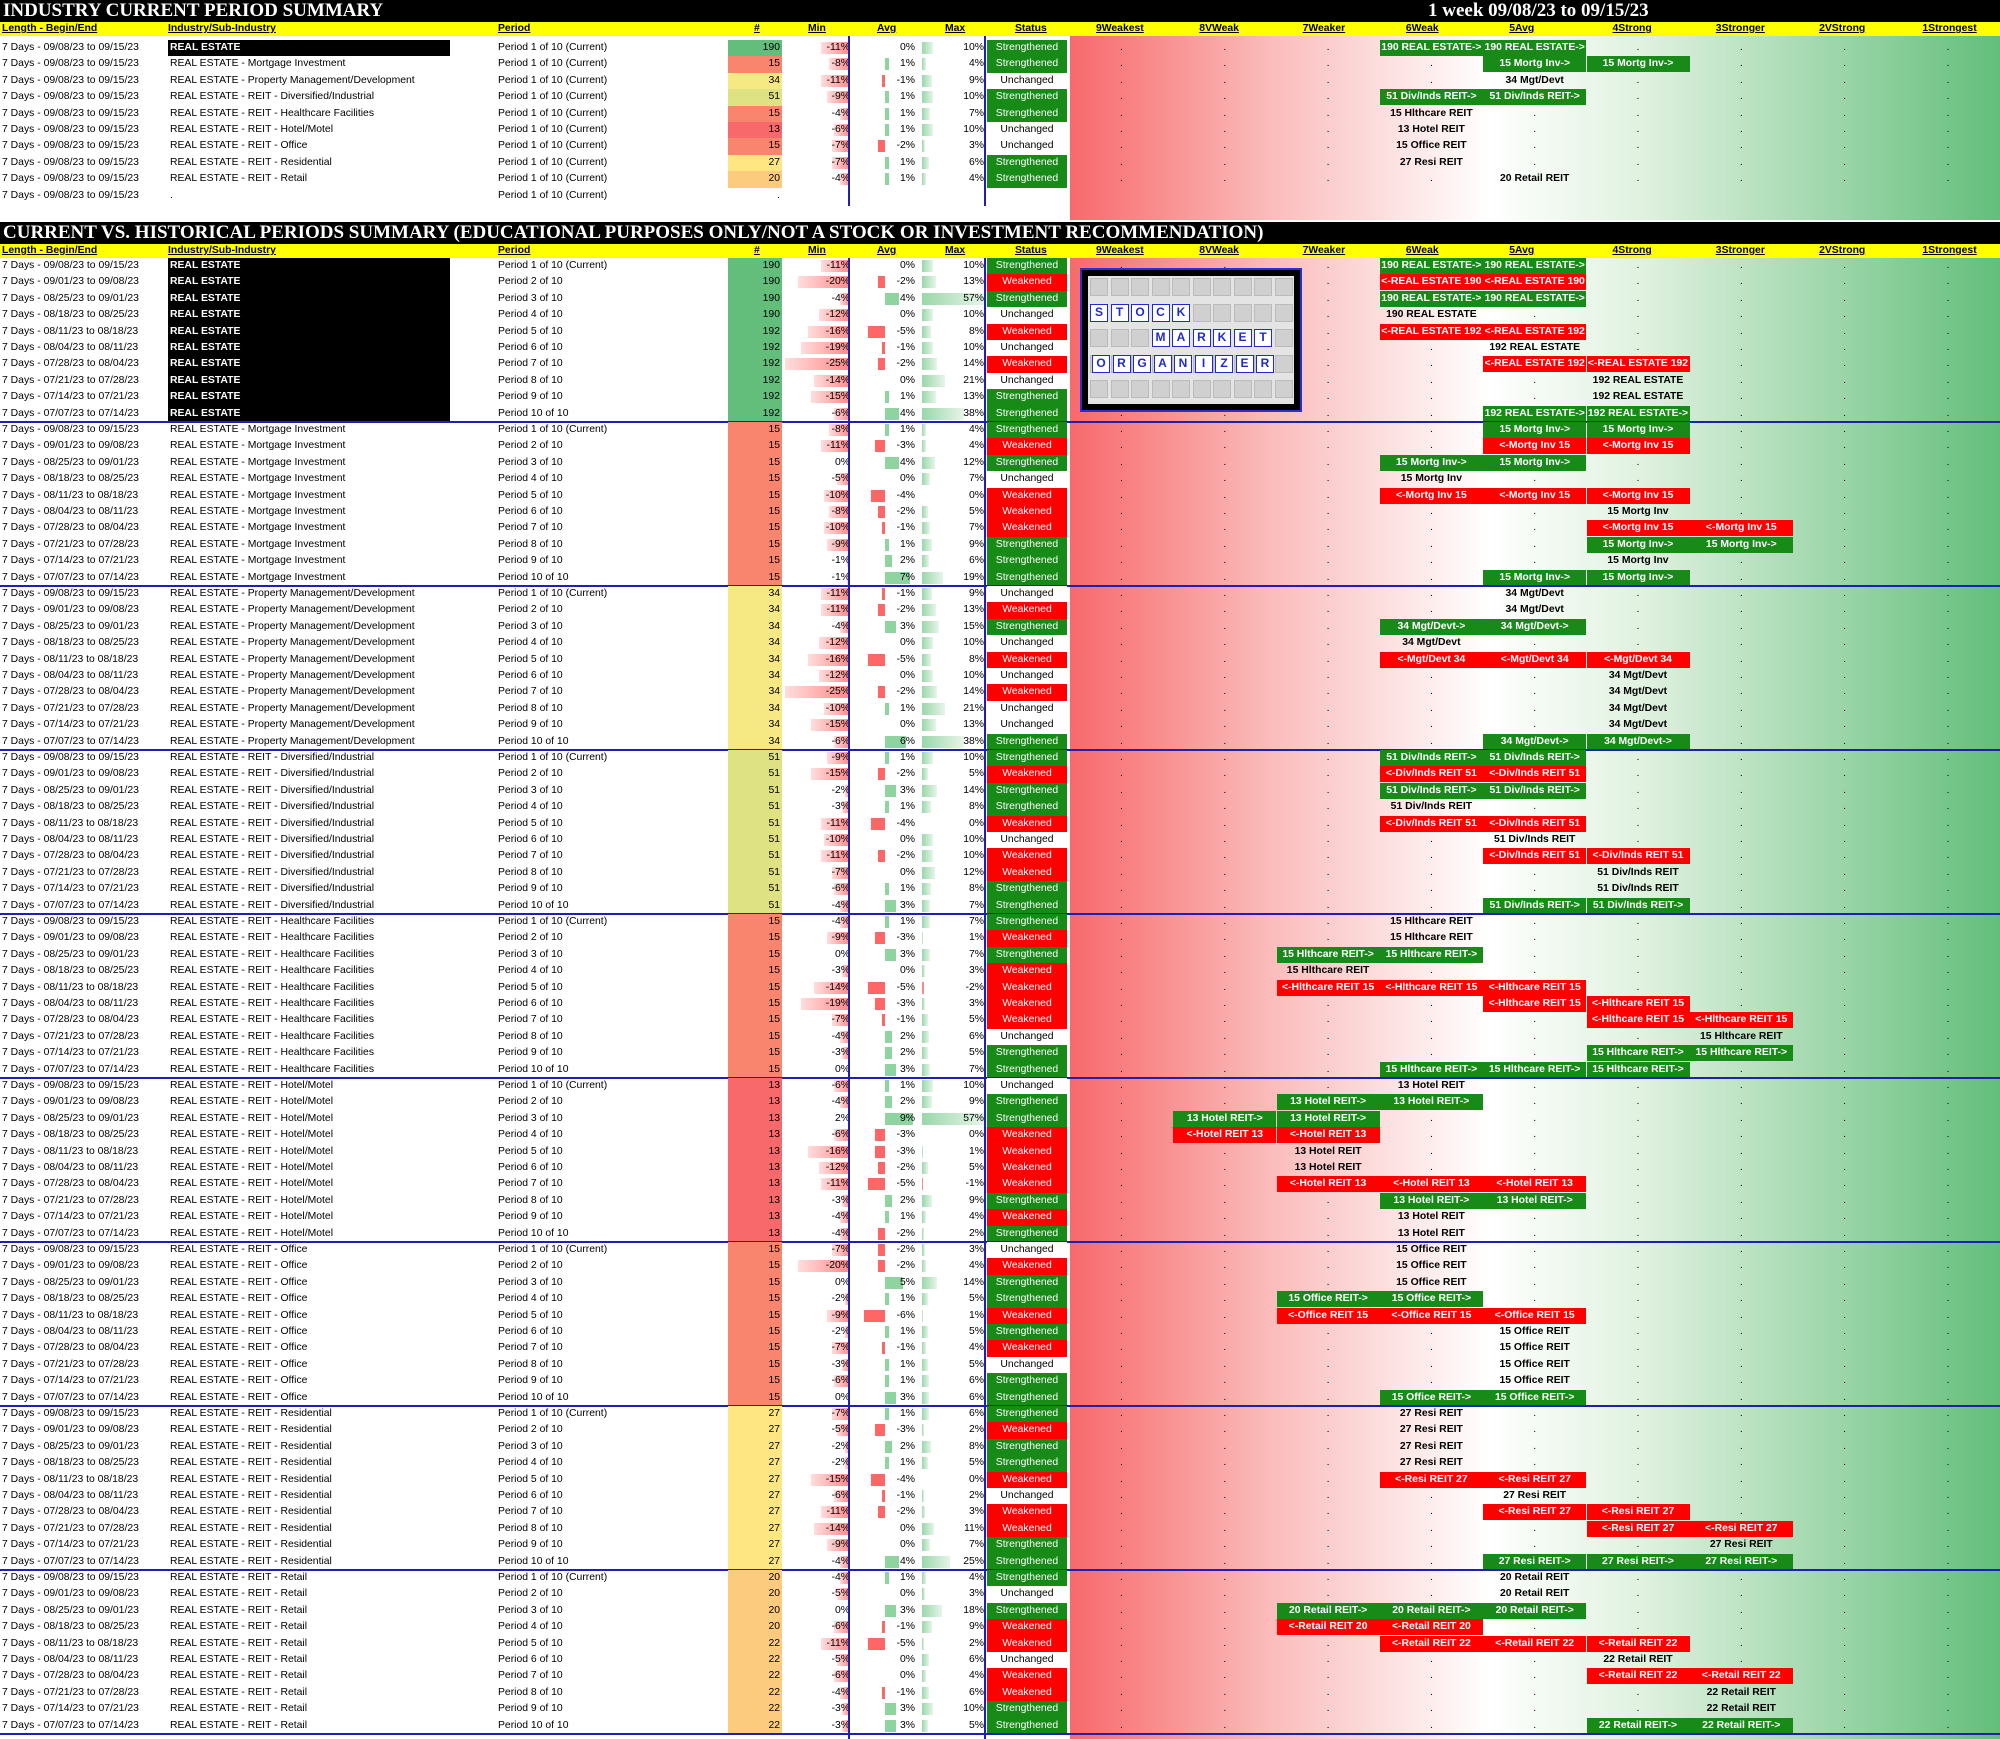 This screenshot has height=1739, width=2000. What do you see at coordinates (1328, 1315) in the screenshot?
I see `tier-marker: <-Office REIT 15` at bounding box center [1328, 1315].